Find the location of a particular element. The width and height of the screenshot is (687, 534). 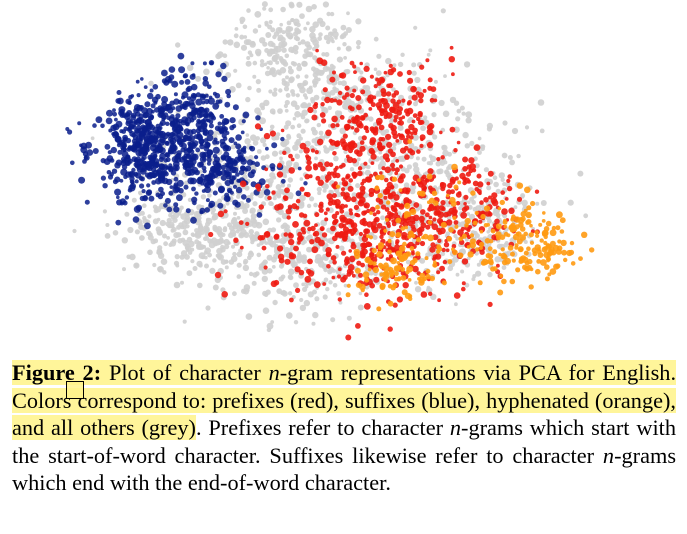

annotation-cursor-icon is located at coordinates (75, 390).